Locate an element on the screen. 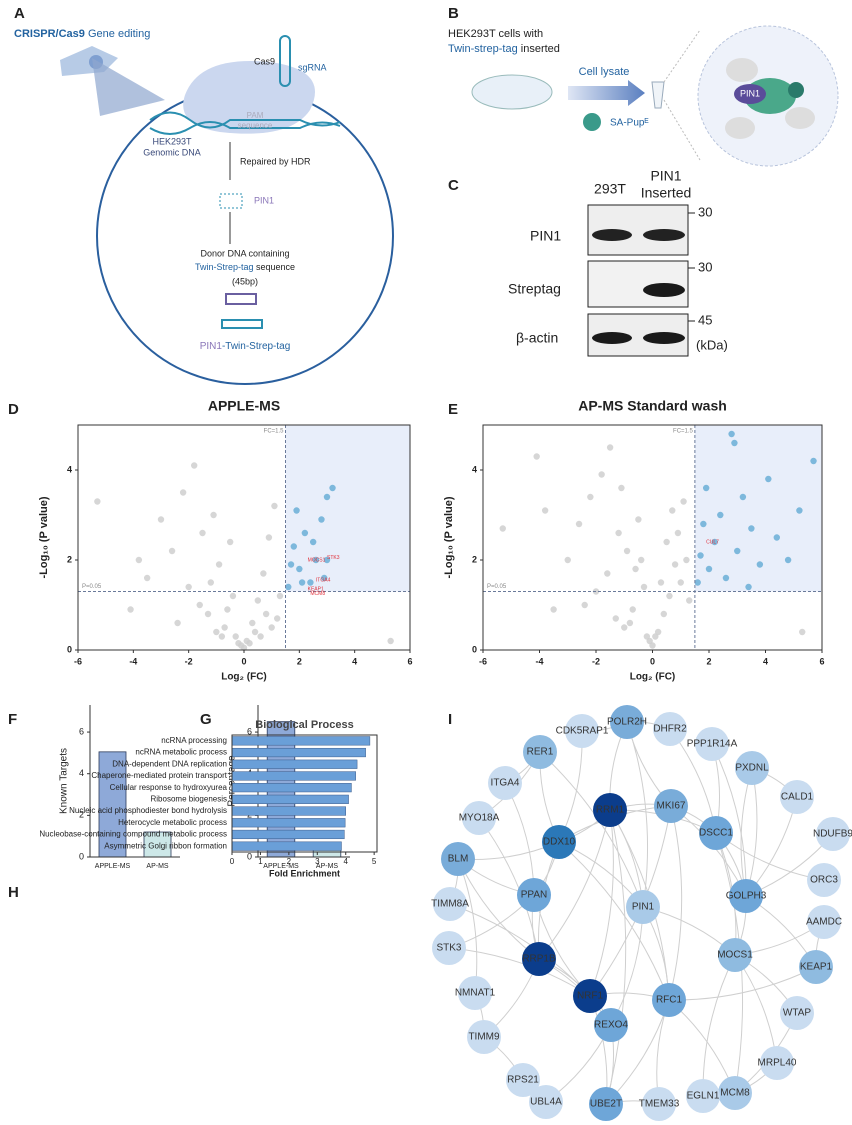 This screenshot has height=1125, width=852. node-label: BLM is located at coordinates (458, 859).